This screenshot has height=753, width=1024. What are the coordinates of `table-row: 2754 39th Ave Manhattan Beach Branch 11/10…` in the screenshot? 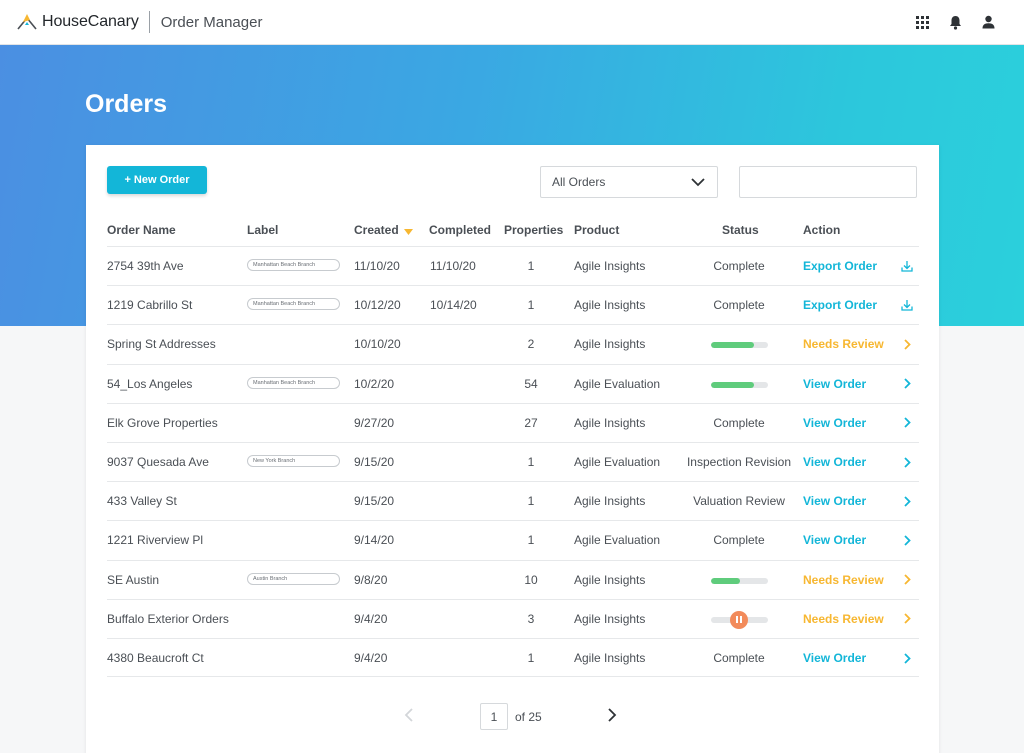 It's located at (513, 265).